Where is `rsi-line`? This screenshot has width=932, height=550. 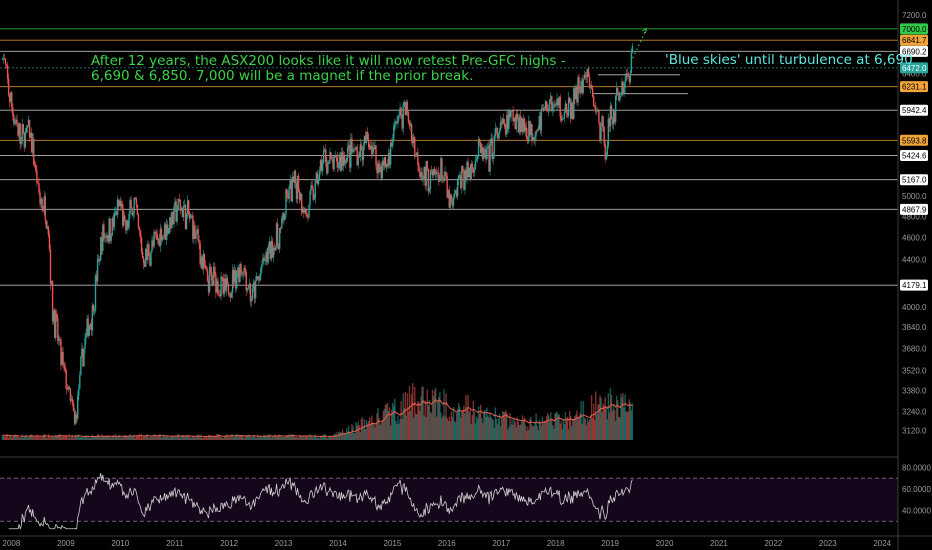 rsi-line is located at coordinates (320, 501).